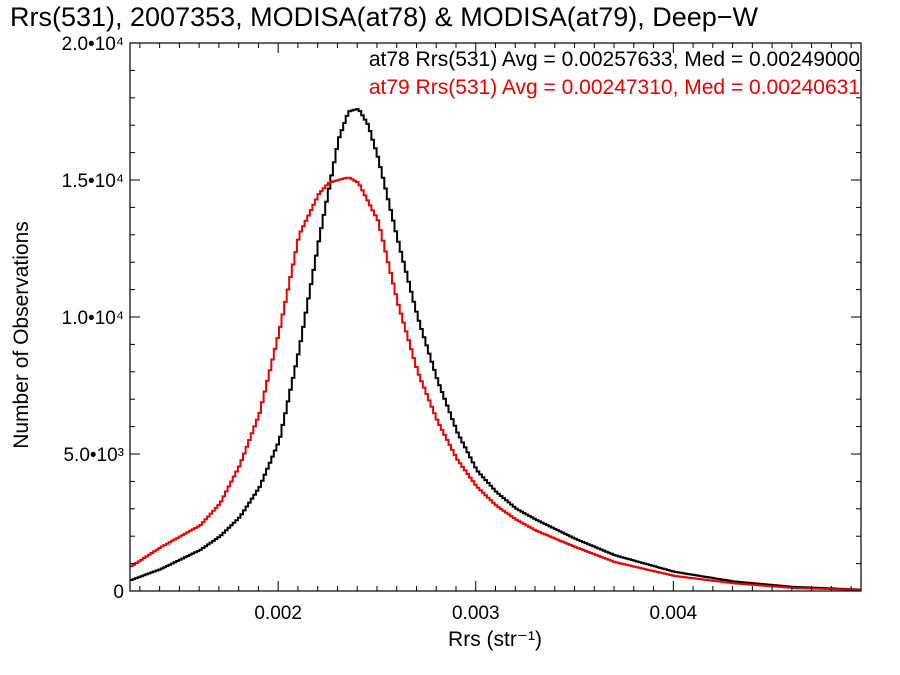  Describe the element at coordinates (674, 613) in the screenshot. I see `x-tick-label: 0.004` at that location.